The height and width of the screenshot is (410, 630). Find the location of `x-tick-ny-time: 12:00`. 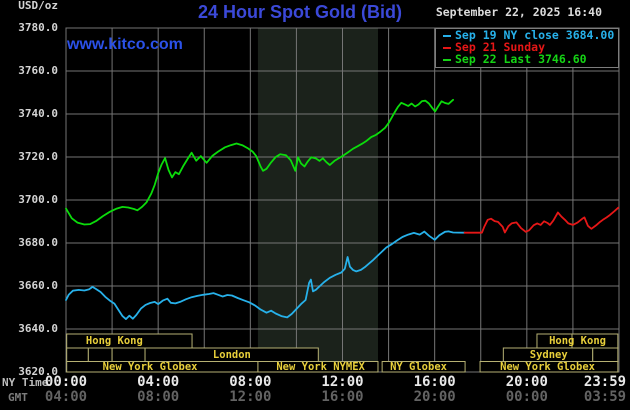

x-tick-ny-time: 12:00 is located at coordinates (342, 382).